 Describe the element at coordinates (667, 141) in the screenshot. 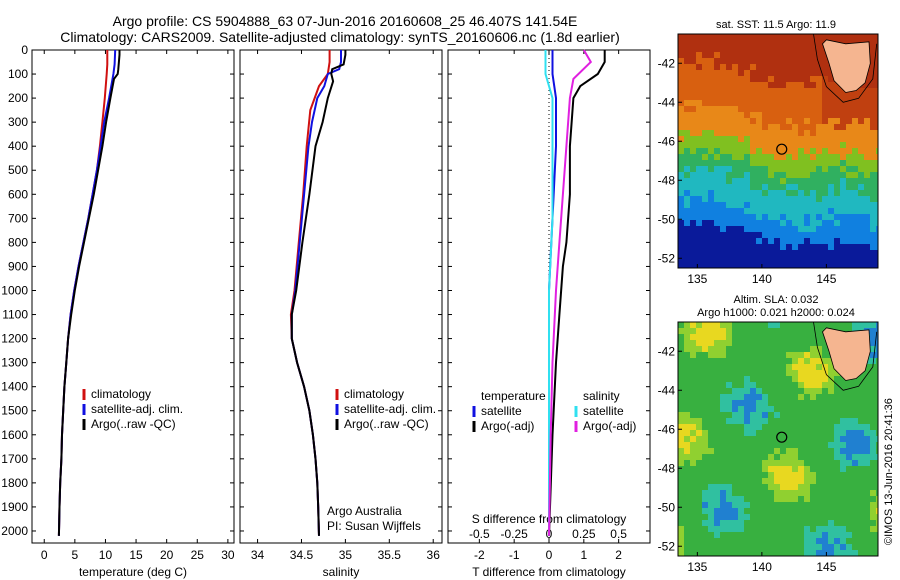

I see `lat-tick-label: -46` at that location.